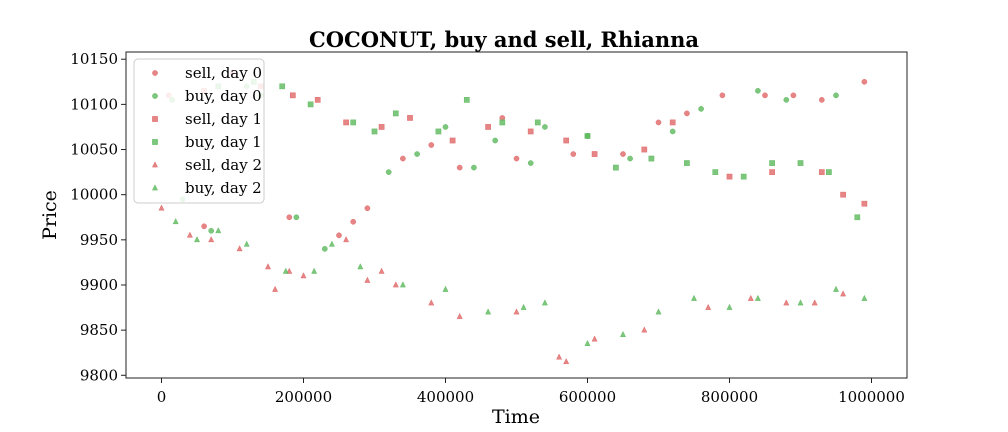  I want to click on legend-label: buy, day 2, so click(223, 188).